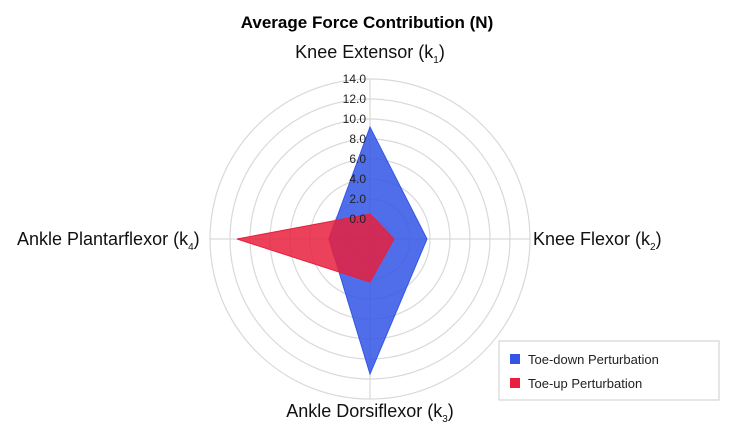 This screenshot has width=747, height=429. Describe the element at coordinates (357, 159) in the screenshot. I see `radial-tick-label: 6.0` at that location.